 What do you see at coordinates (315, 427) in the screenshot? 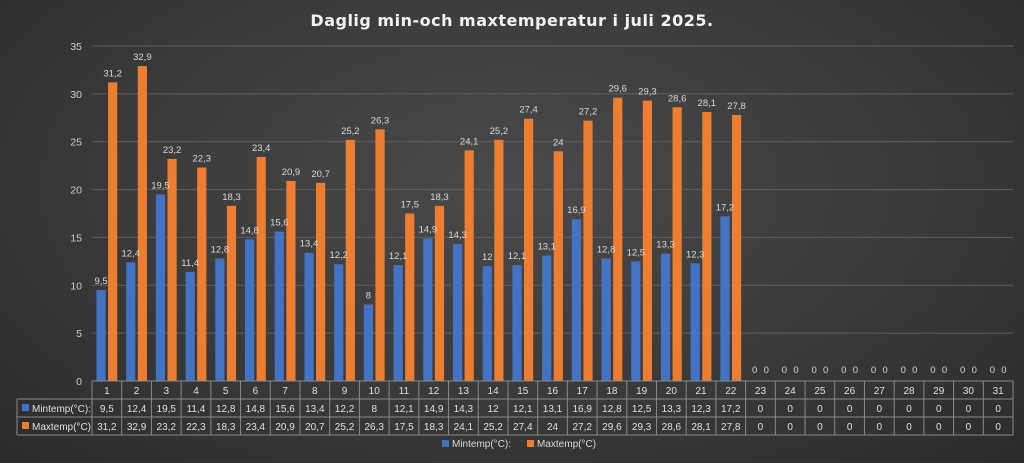
I see `table-cell: 20,7` at bounding box center [315, 427].